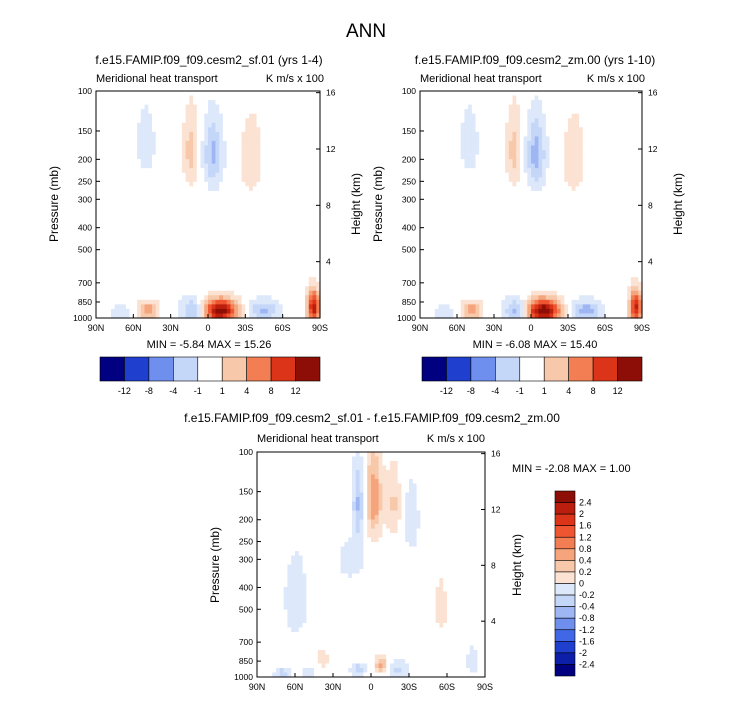 The height and width of the screenshot is (702, 733). Describe the element at coordinates (531, 205) in the screenshot. I see `contour-field` at that location.